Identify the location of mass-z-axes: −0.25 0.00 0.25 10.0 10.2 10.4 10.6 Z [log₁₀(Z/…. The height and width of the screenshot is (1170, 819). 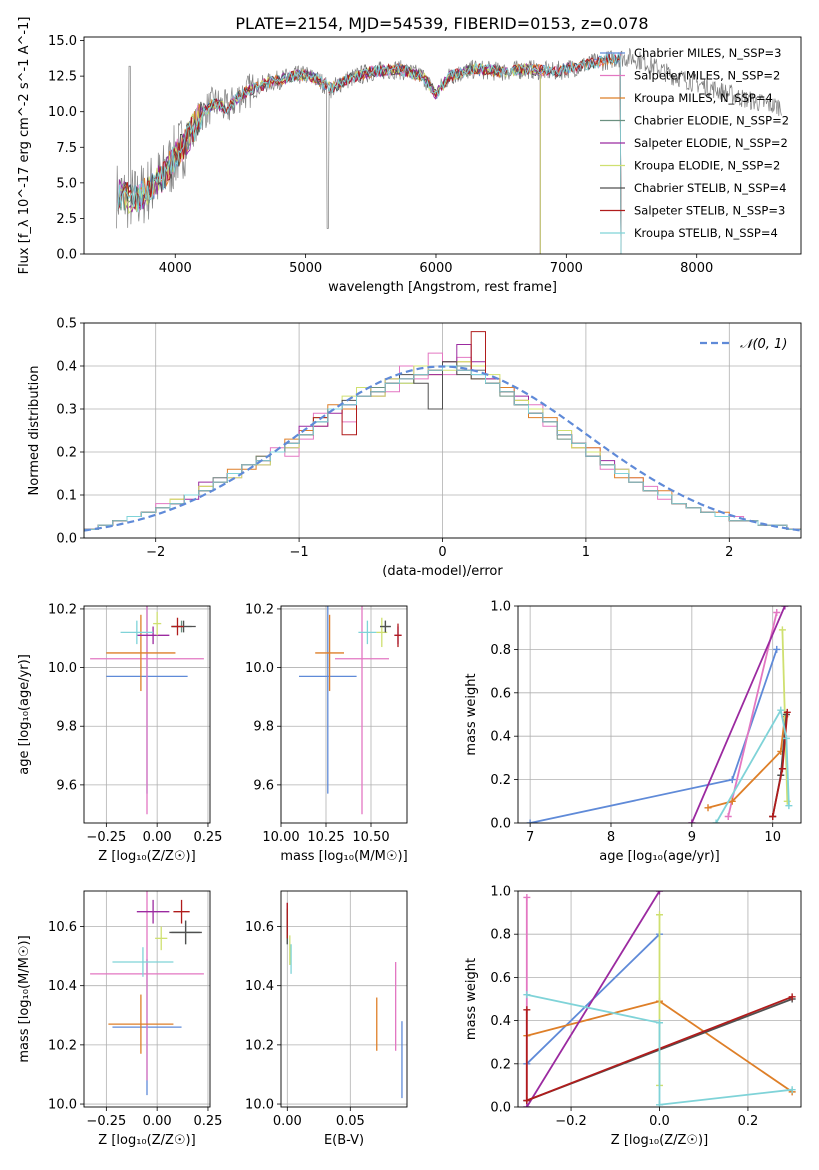
(119, 1019).